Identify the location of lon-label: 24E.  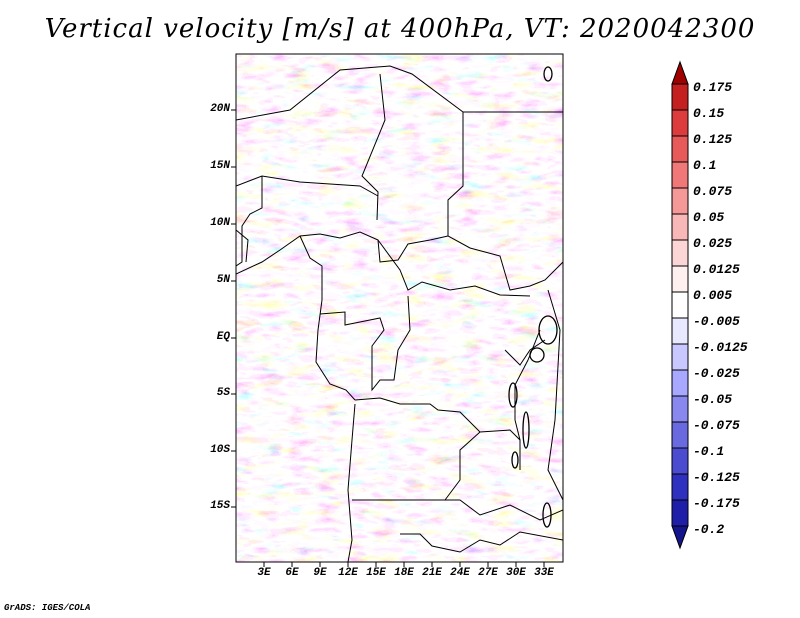
(460, 573).